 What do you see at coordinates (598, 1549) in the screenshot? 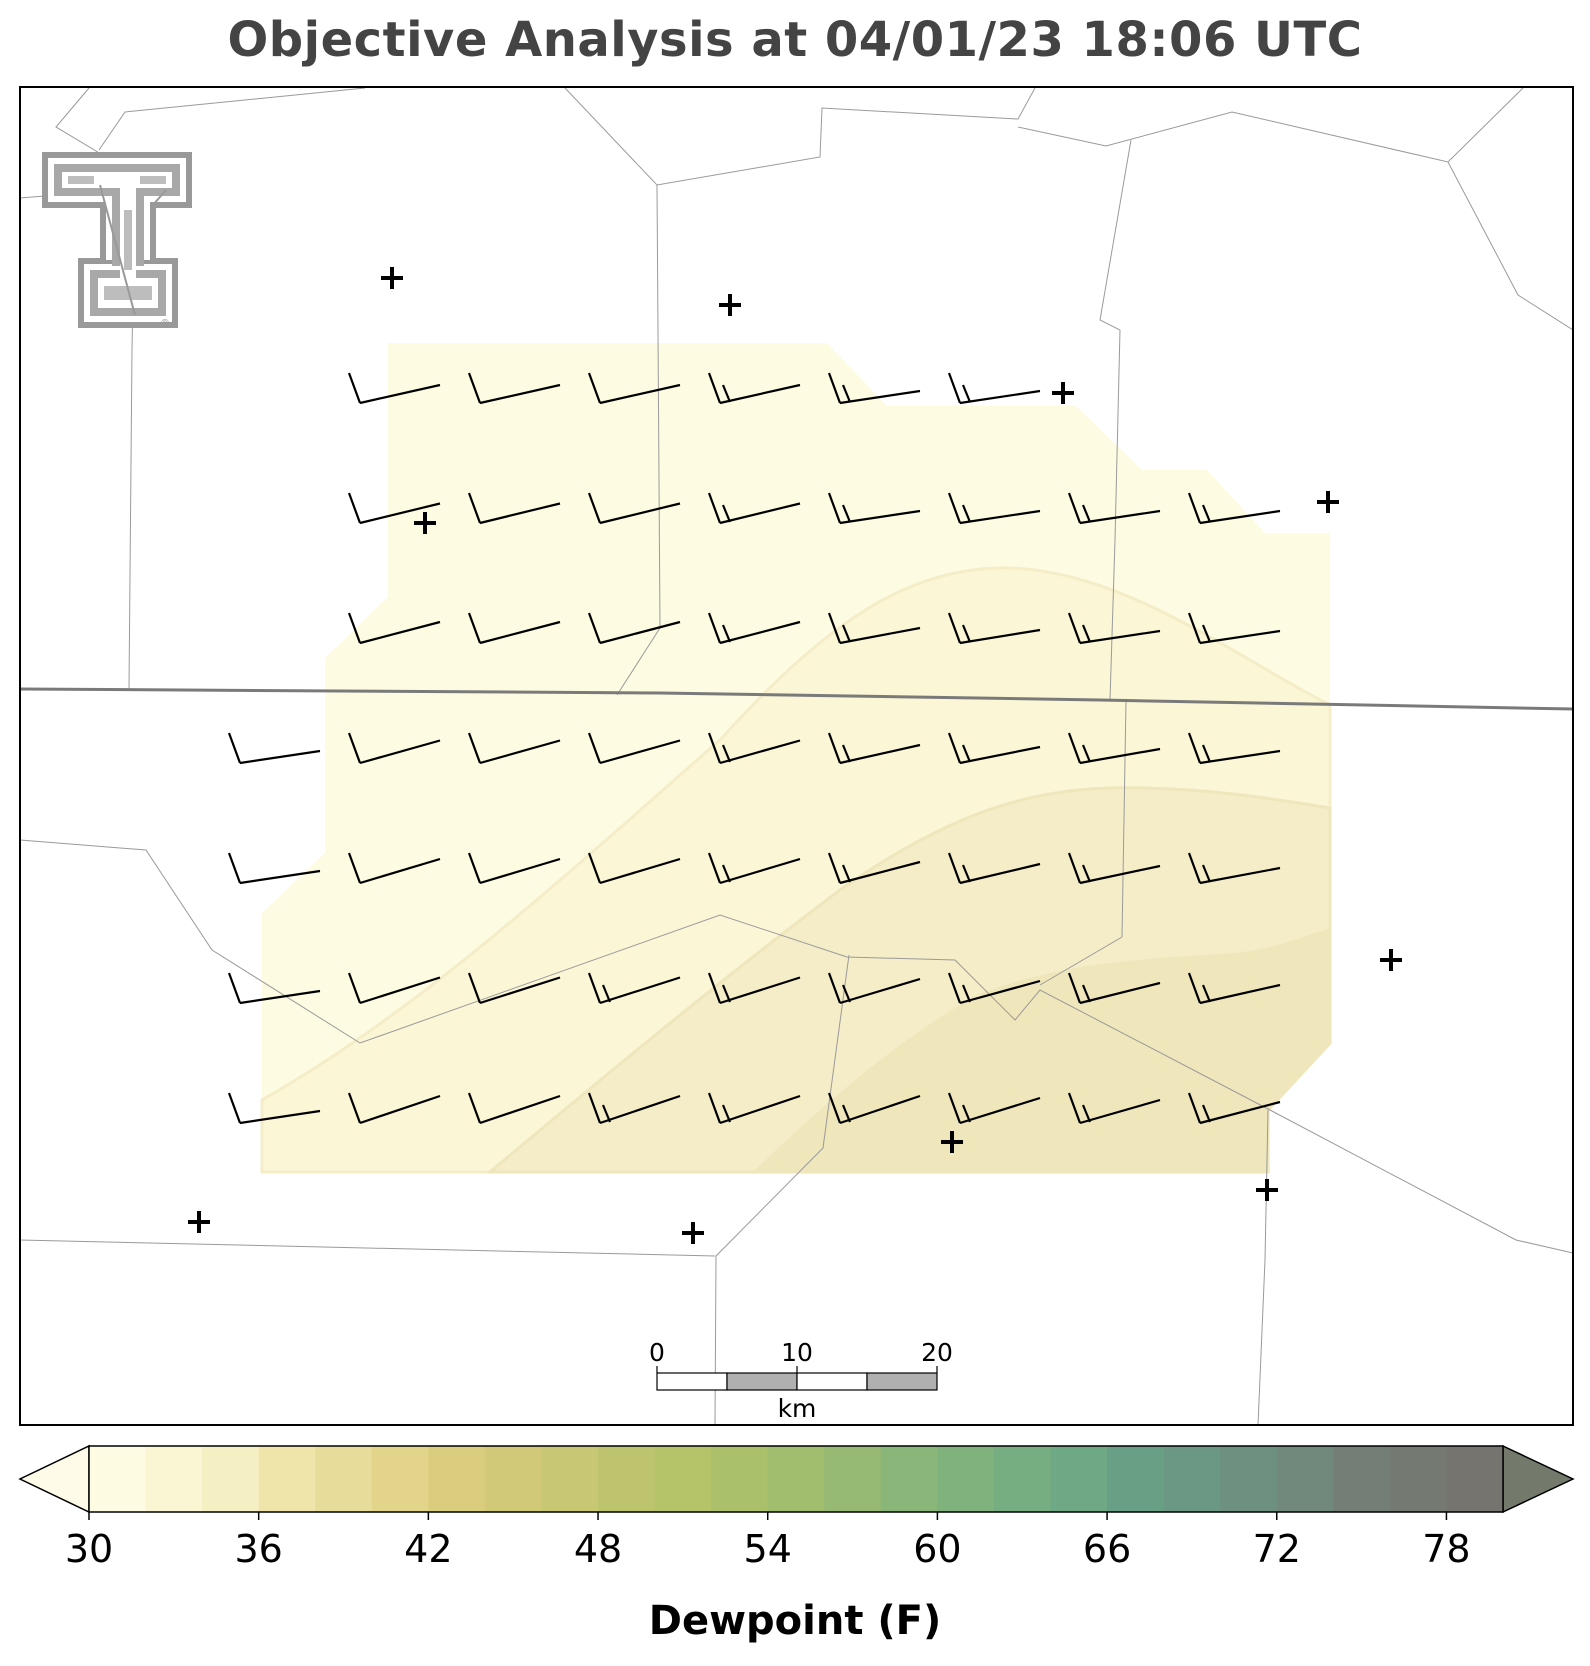
I see `colorbar-tick-label: 48` at bounding box center [598, 1549].